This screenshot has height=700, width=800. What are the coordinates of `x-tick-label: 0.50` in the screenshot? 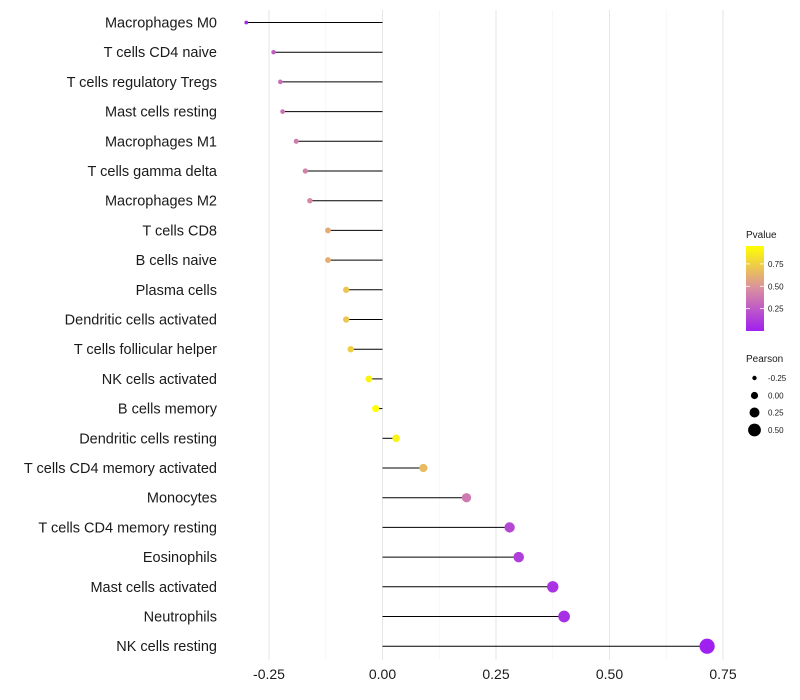 It's located at (609, 674).